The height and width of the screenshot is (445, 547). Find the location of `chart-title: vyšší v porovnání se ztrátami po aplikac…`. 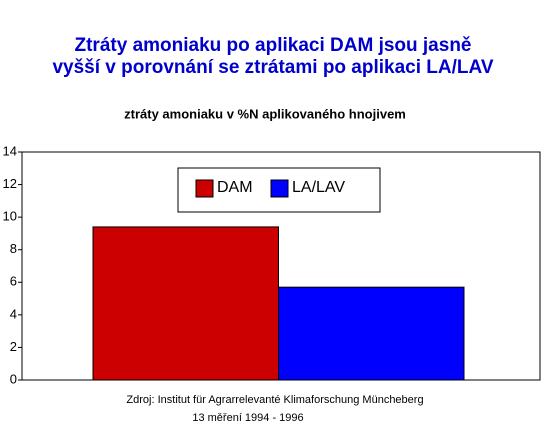

chart-title: vyšší v porovnání se ztrátami po aplikac… is located at coordinates (272, 67).